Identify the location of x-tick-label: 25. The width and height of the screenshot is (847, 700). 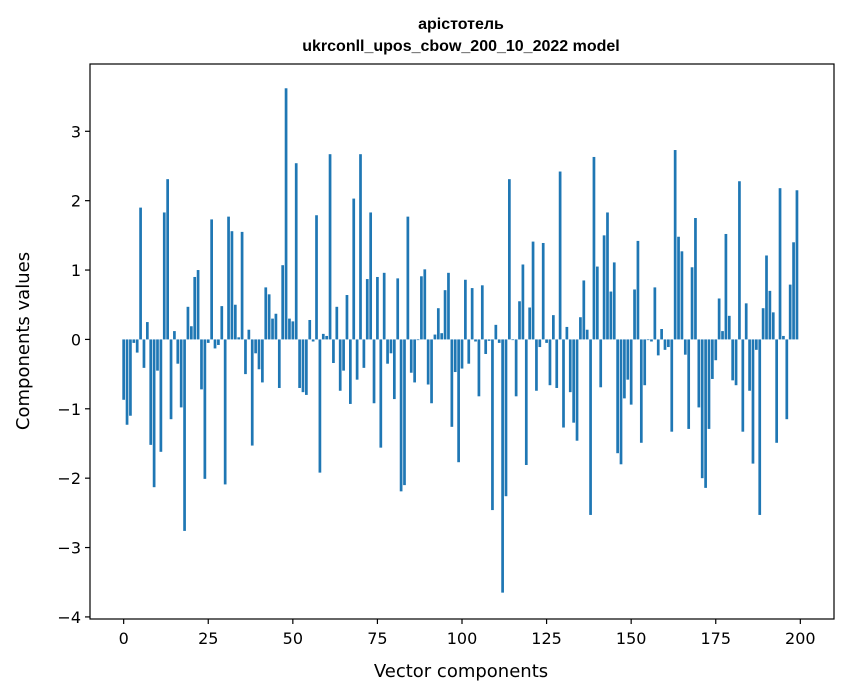
(208, 638).